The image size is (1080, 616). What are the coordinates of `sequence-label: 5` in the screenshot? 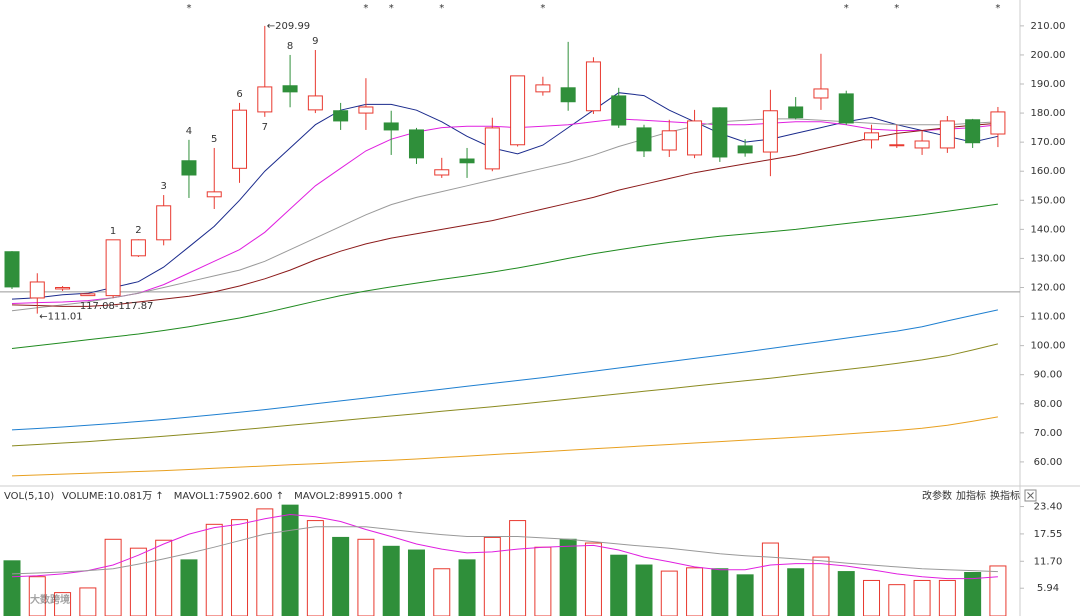 It's located at (214, 139).